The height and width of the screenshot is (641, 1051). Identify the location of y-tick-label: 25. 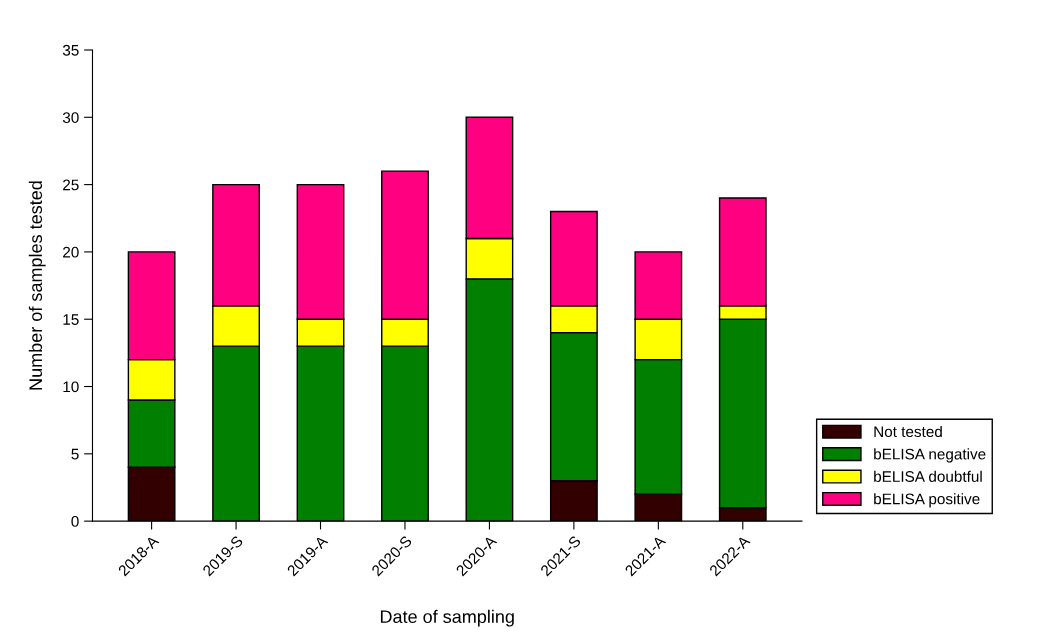
(71, 185).